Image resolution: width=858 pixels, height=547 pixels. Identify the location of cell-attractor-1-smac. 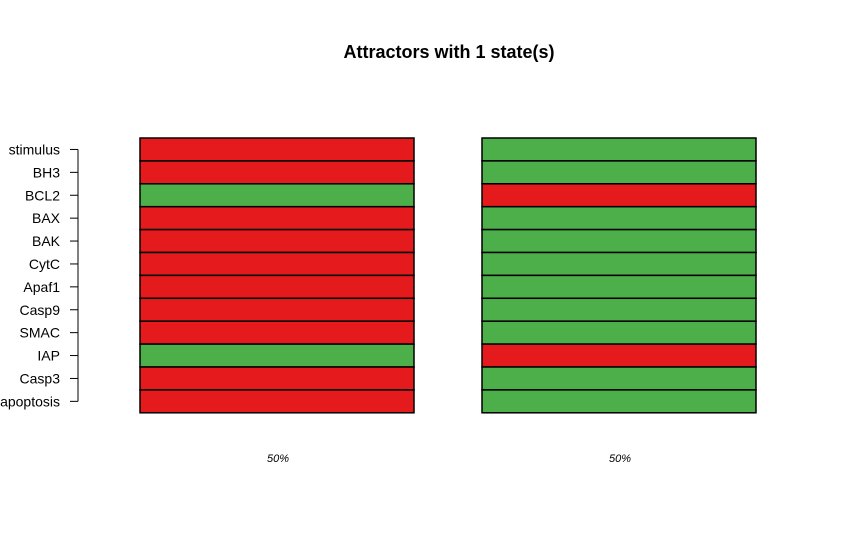
(277, 332).